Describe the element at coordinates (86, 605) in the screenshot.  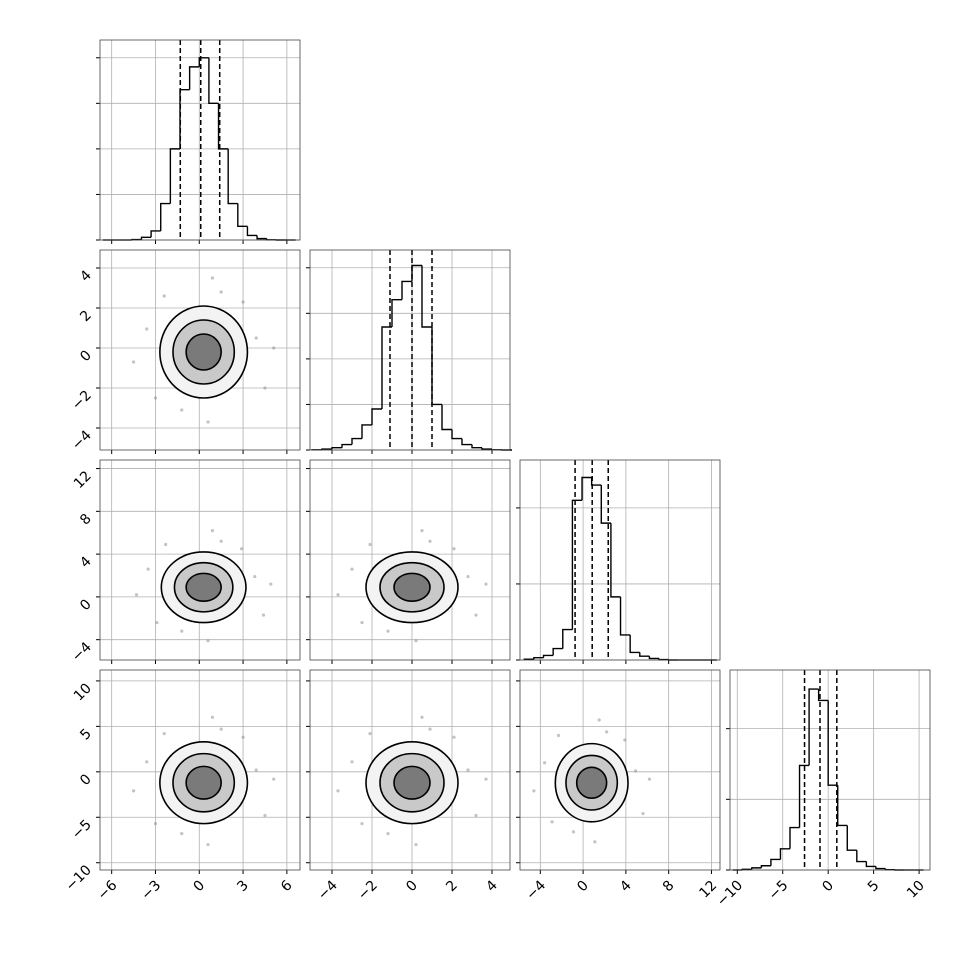
I see `y-tick-label: 0` at that location.